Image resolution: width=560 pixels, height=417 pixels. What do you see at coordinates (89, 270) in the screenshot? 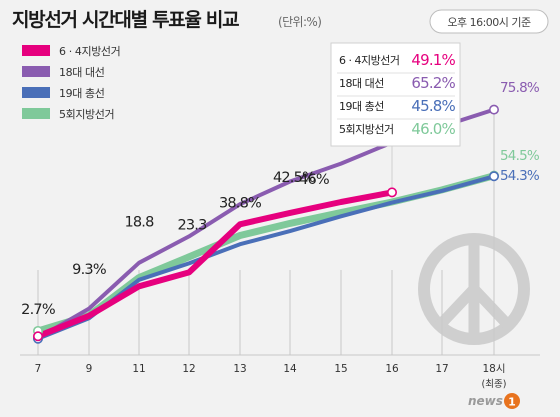
I see `point-label: 9.3%` at bounding box center [89, 270].